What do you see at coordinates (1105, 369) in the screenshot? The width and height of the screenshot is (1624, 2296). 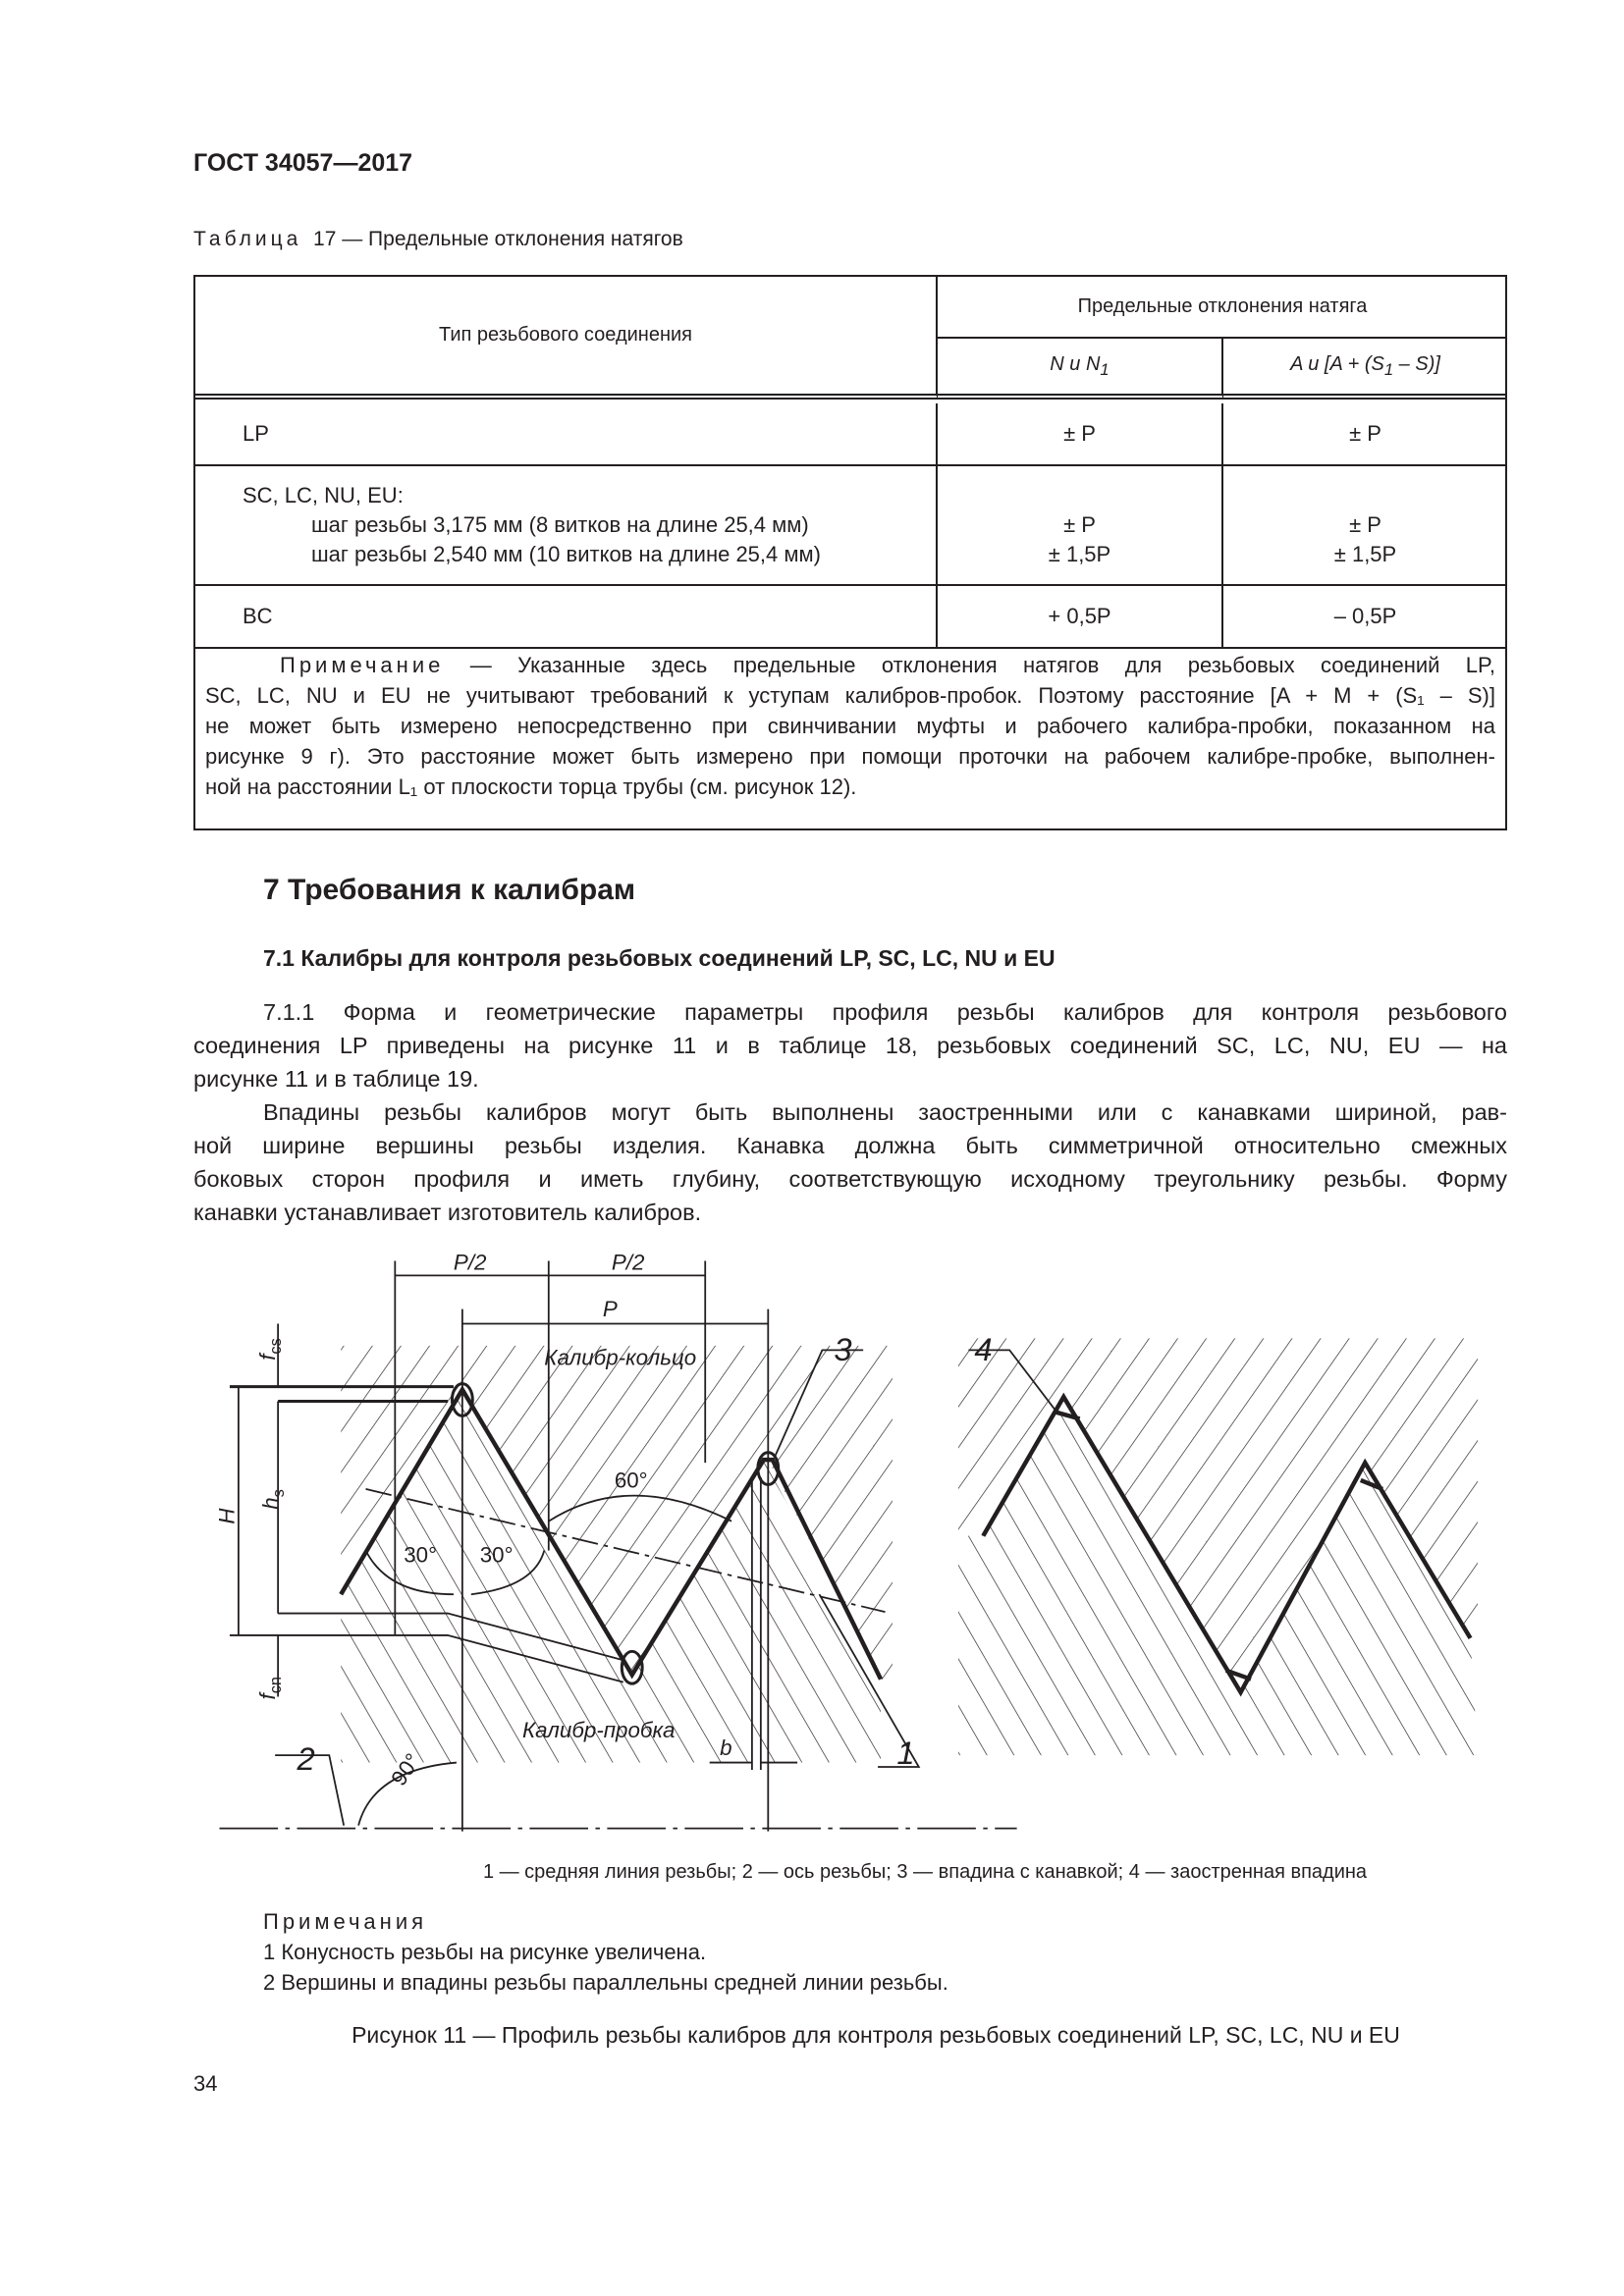 I see `header-n-sub: 1` at bounding box center [1105, 369].